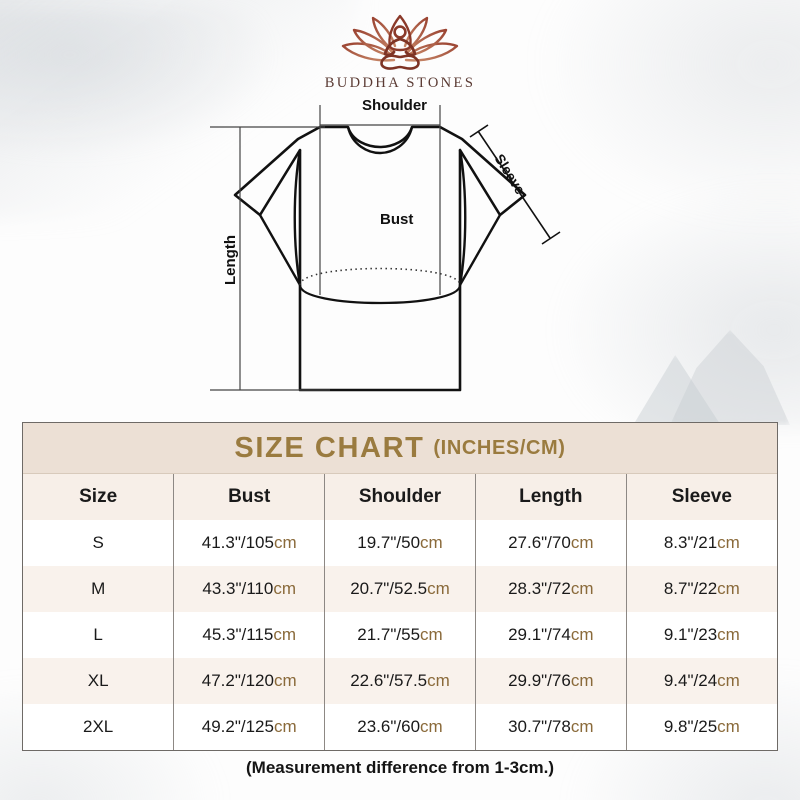  I want to click on cell-shoulder: 21.7"/55cm, so click(400, 635).